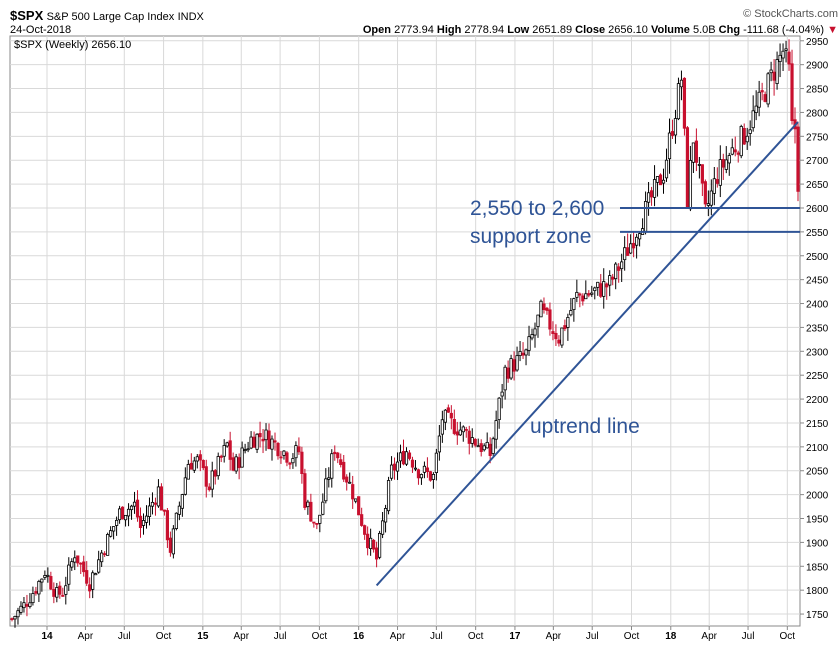 The width and height of the screenshot is (840, 649). Describe the element at coordinates (110, 17) in the screenshot. I see `index-name: S&P 500 Large Cap Index` at that location.